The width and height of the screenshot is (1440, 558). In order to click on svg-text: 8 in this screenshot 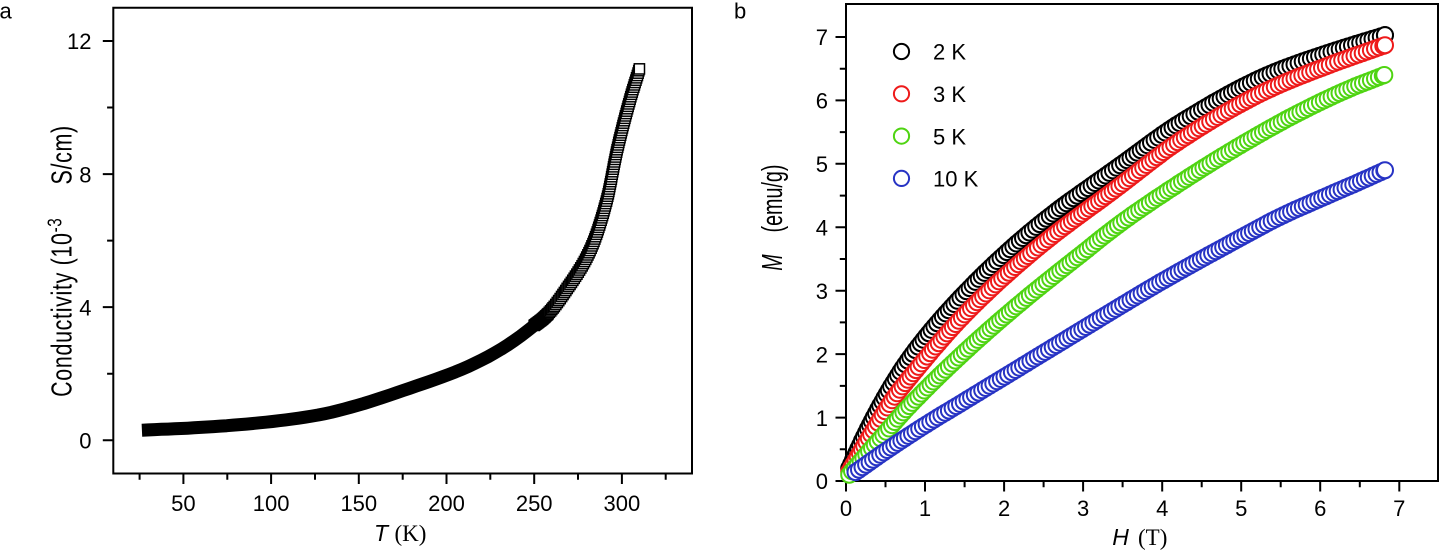, I will do `click(85, 174)`.